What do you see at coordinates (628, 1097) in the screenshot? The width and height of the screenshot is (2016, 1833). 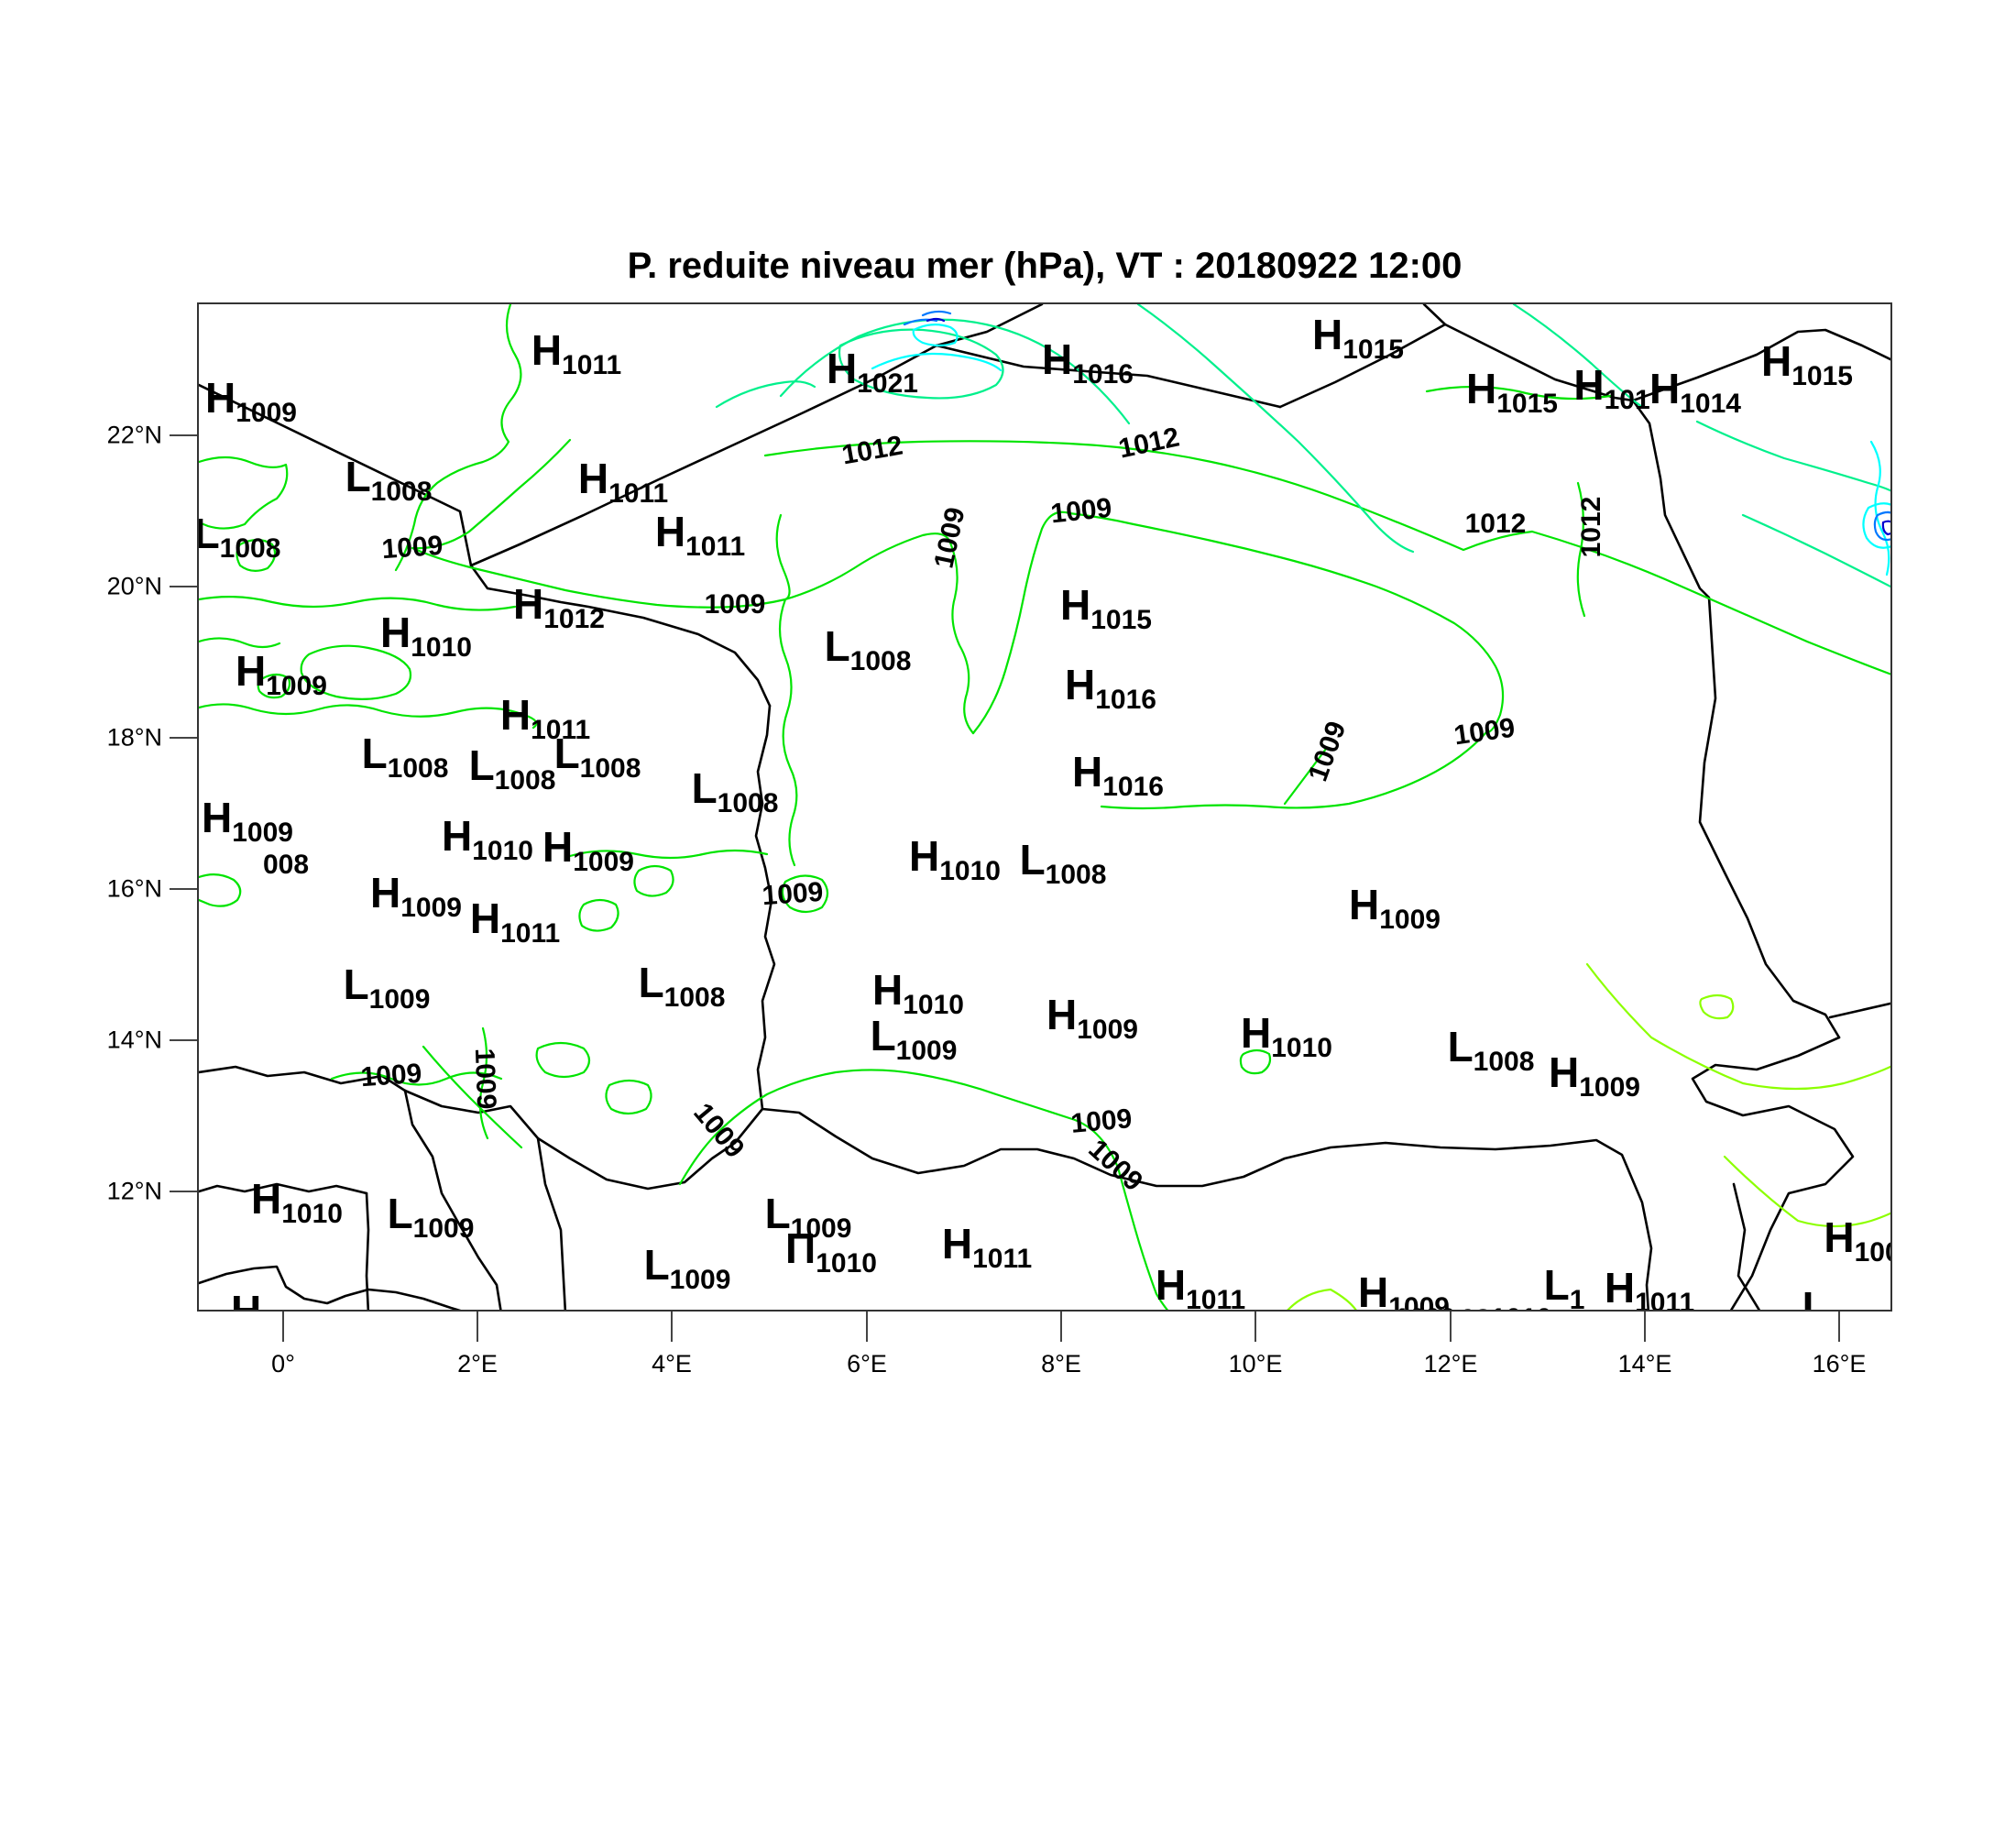 I see `isobar-green-blob-f` at bounding box center [628, 1097].